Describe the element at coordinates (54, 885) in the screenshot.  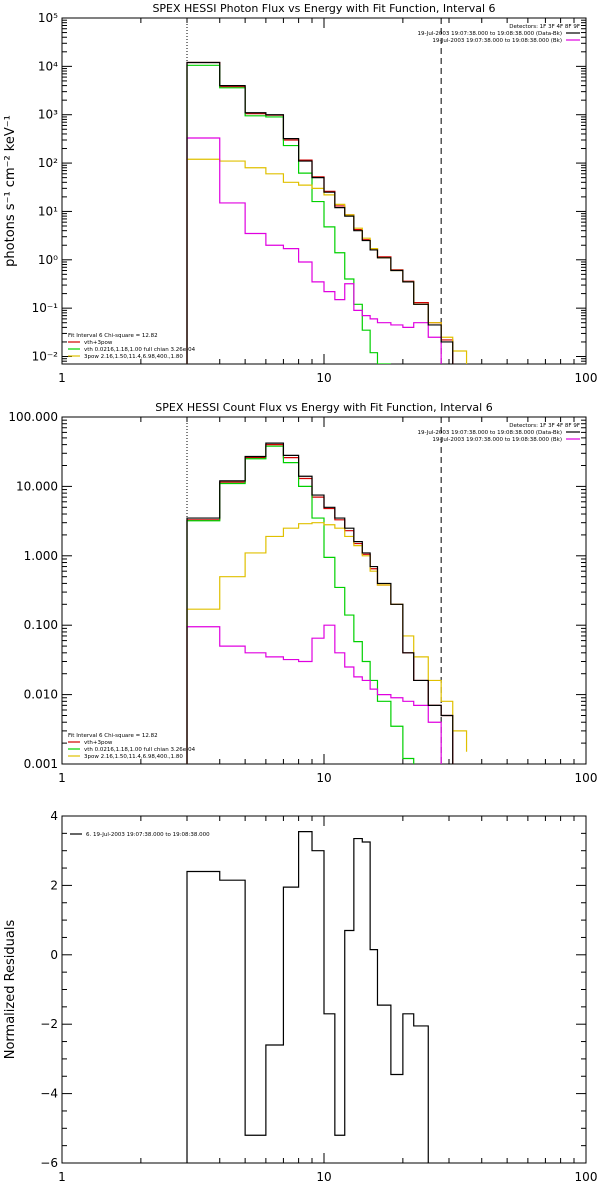
I see `y-tick-label: 2` at that location.